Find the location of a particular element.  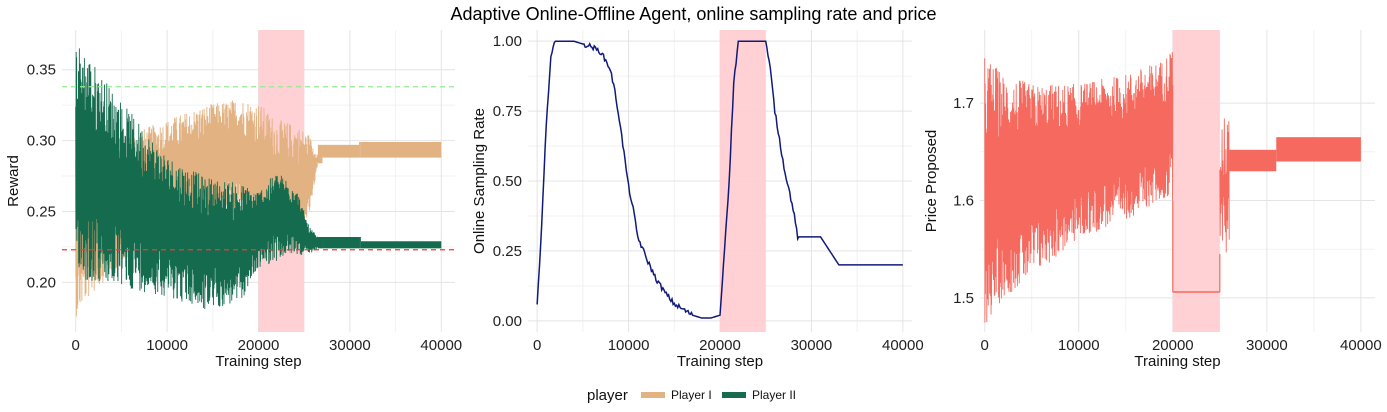

y-tick-label: 0.75 is located at coordinates (507, 111).